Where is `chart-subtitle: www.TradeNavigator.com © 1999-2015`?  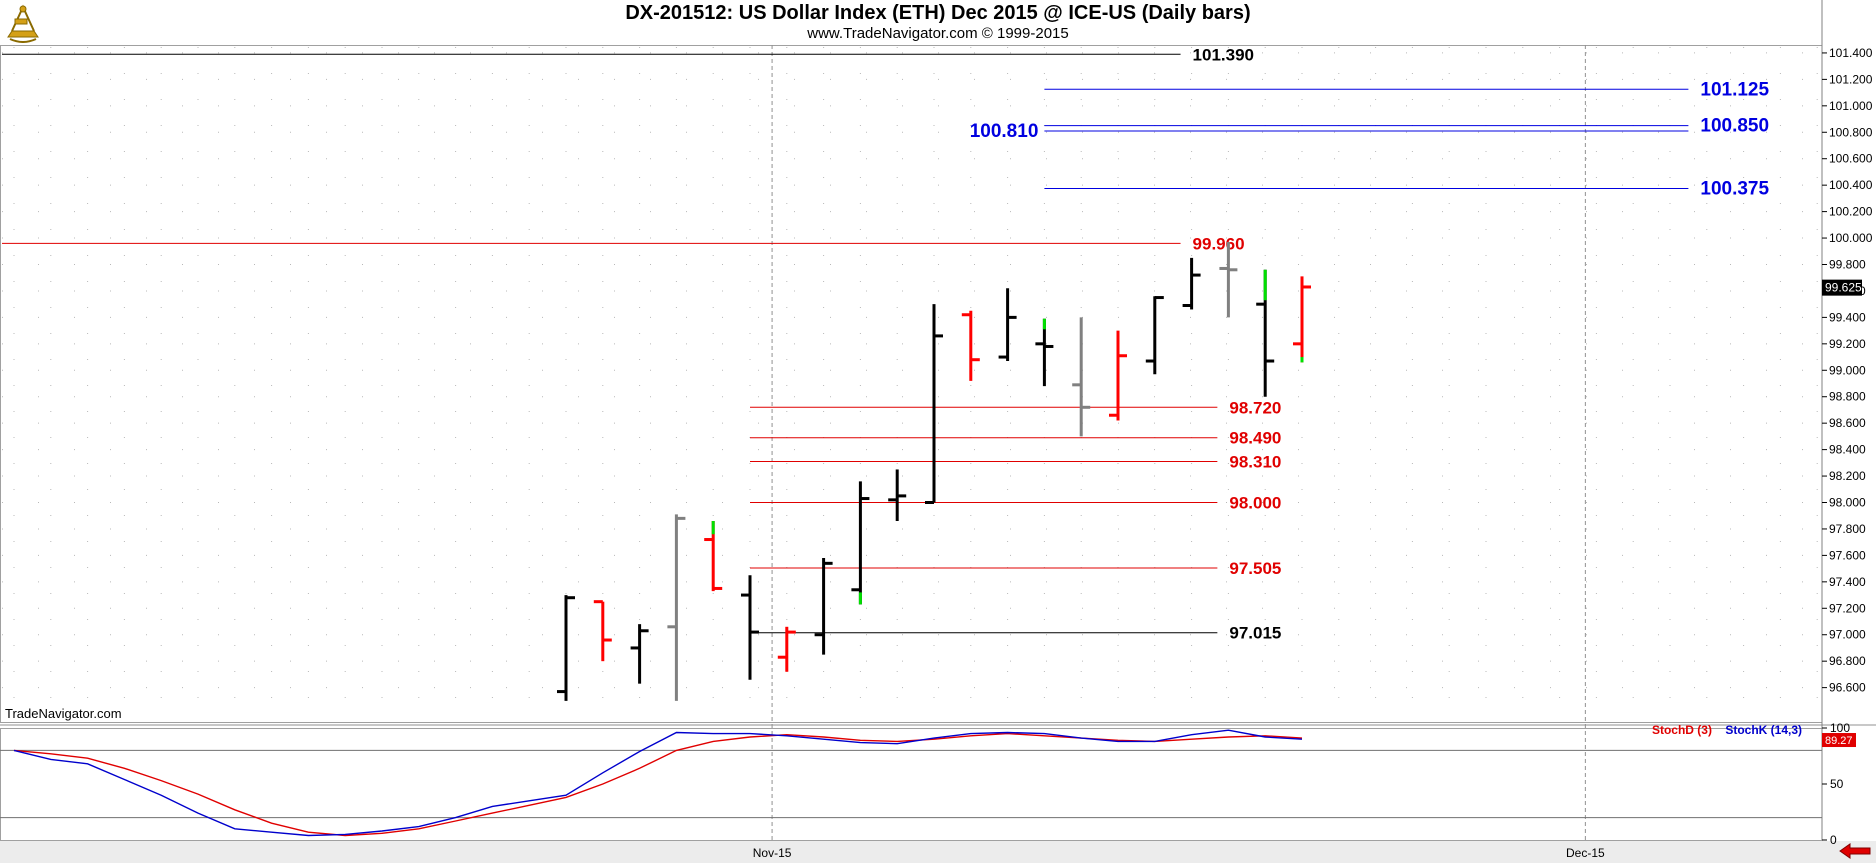 chart-subtitle: www.TradeNavigator.com © 1999-2015 is located at coordinates (938, 33).